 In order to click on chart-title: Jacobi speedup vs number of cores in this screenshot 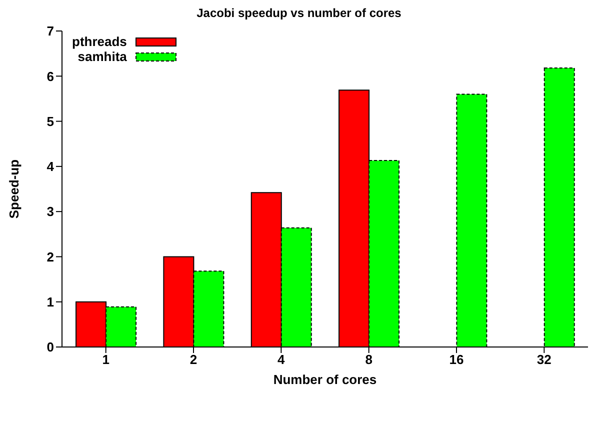, I will do `click(299, 13)`.